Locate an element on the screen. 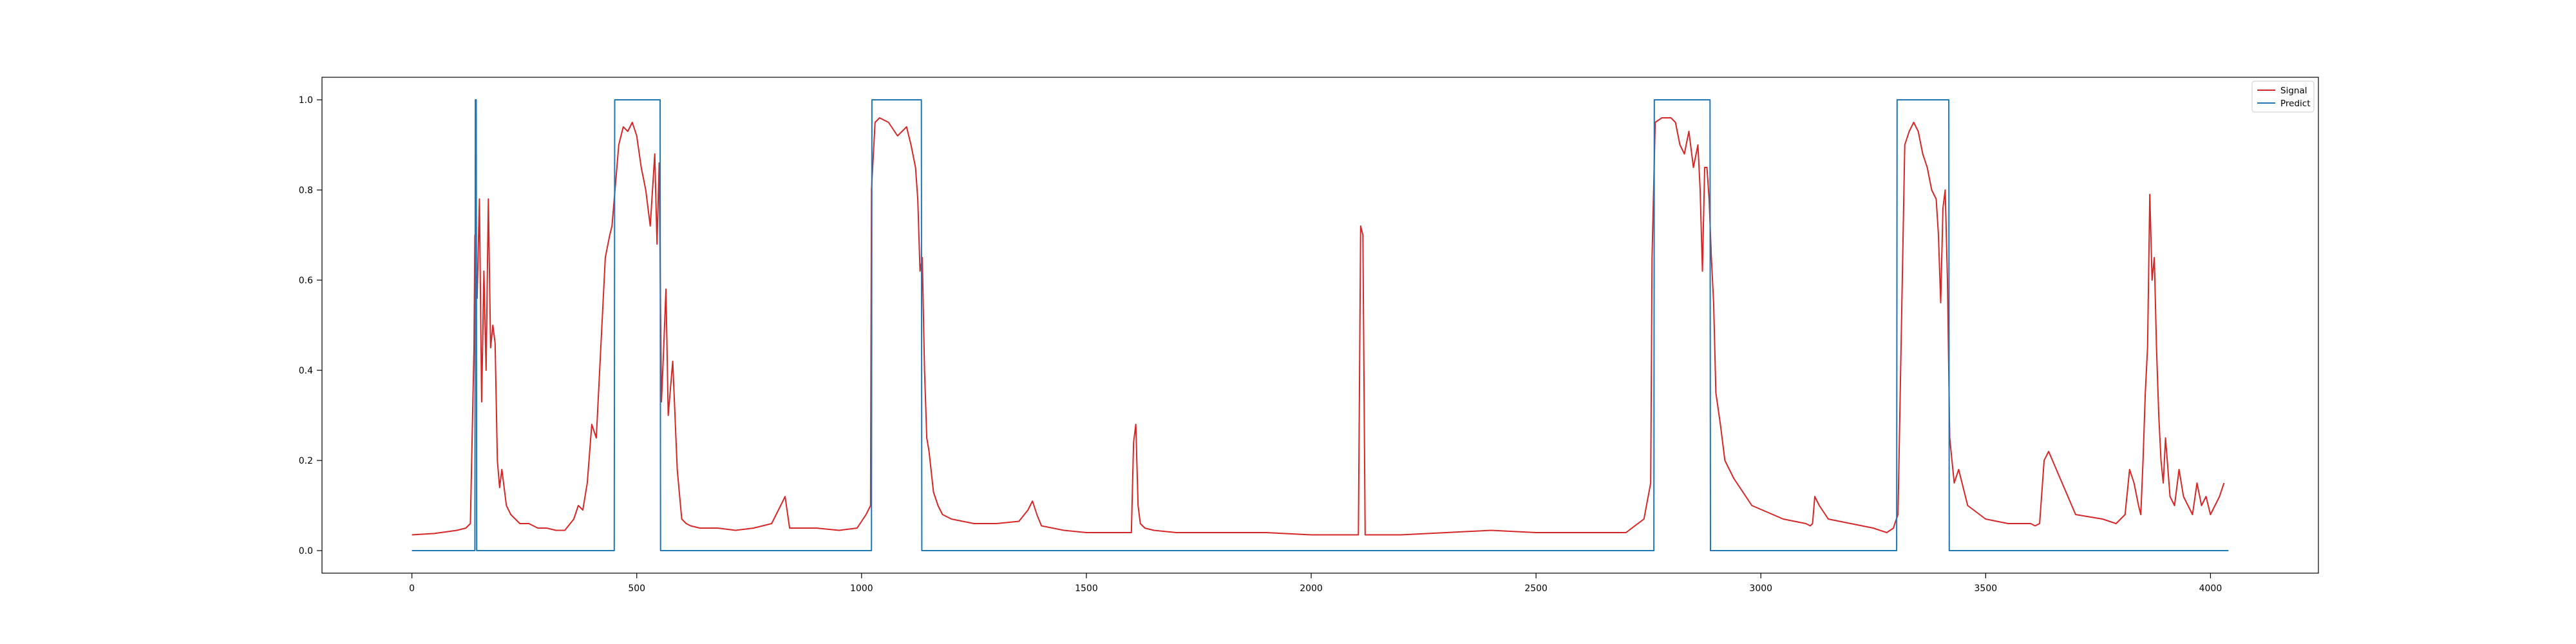  legend-box is located at coordinates (2283, 96).